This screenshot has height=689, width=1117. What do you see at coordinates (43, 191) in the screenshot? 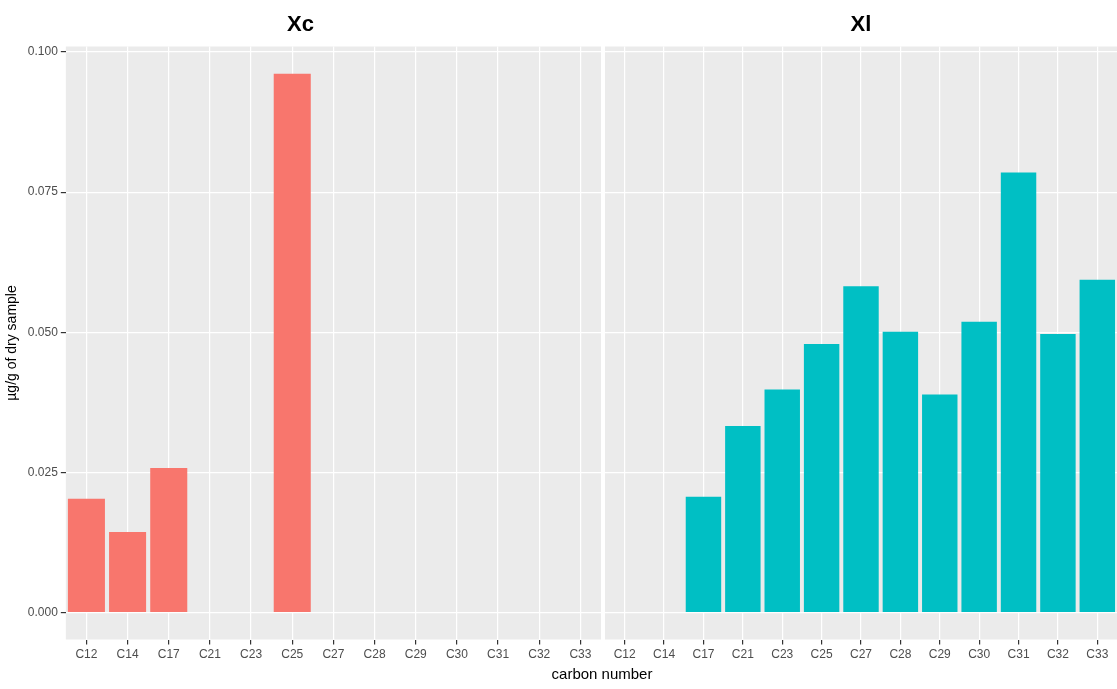
I see `y-tick-label: 0.075` at bounding box center [43, 191].